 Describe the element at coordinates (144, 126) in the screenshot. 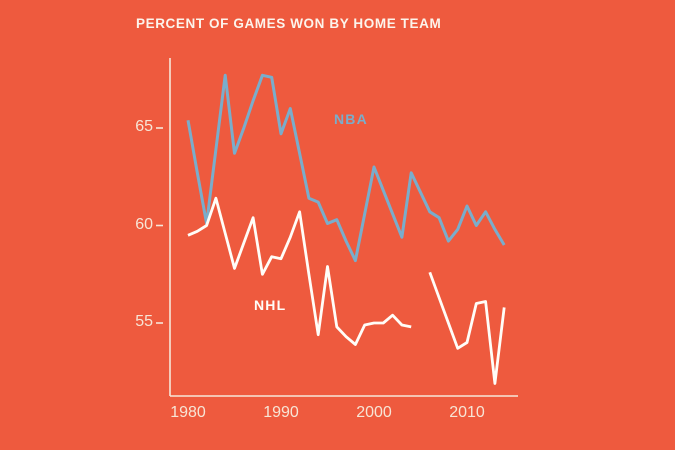

I see `y-axis-tick-label: 65` at that location.